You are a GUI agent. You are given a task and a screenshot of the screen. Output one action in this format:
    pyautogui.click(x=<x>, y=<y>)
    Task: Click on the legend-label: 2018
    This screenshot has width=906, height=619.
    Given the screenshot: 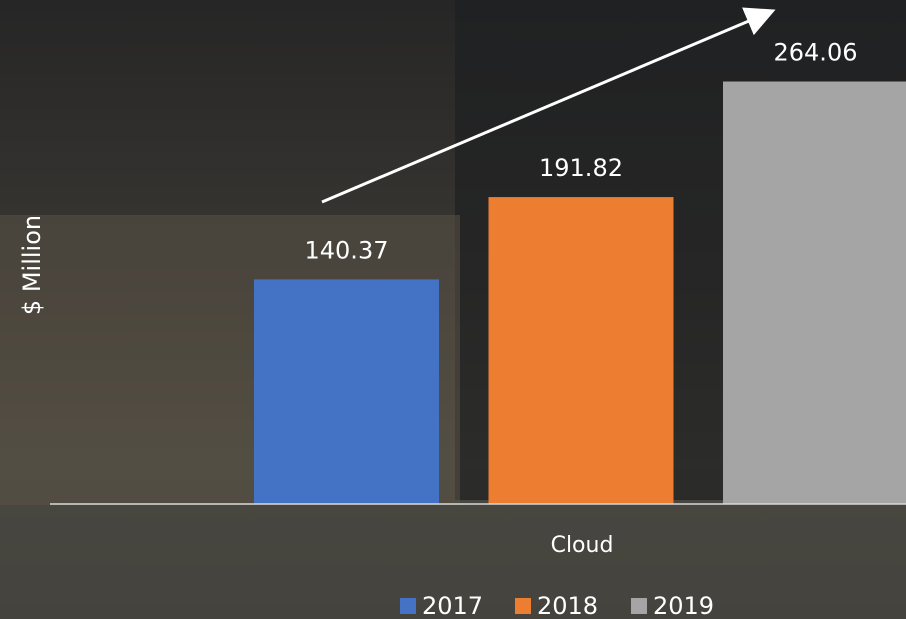 What is the action you would take?
    pyautogui.click(x=567, y=605)
    